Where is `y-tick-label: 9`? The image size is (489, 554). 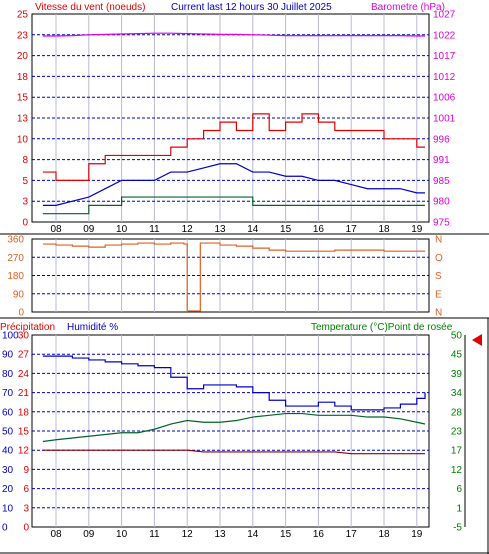 y-tick-label: 9 is located at coordinates (26, 470).